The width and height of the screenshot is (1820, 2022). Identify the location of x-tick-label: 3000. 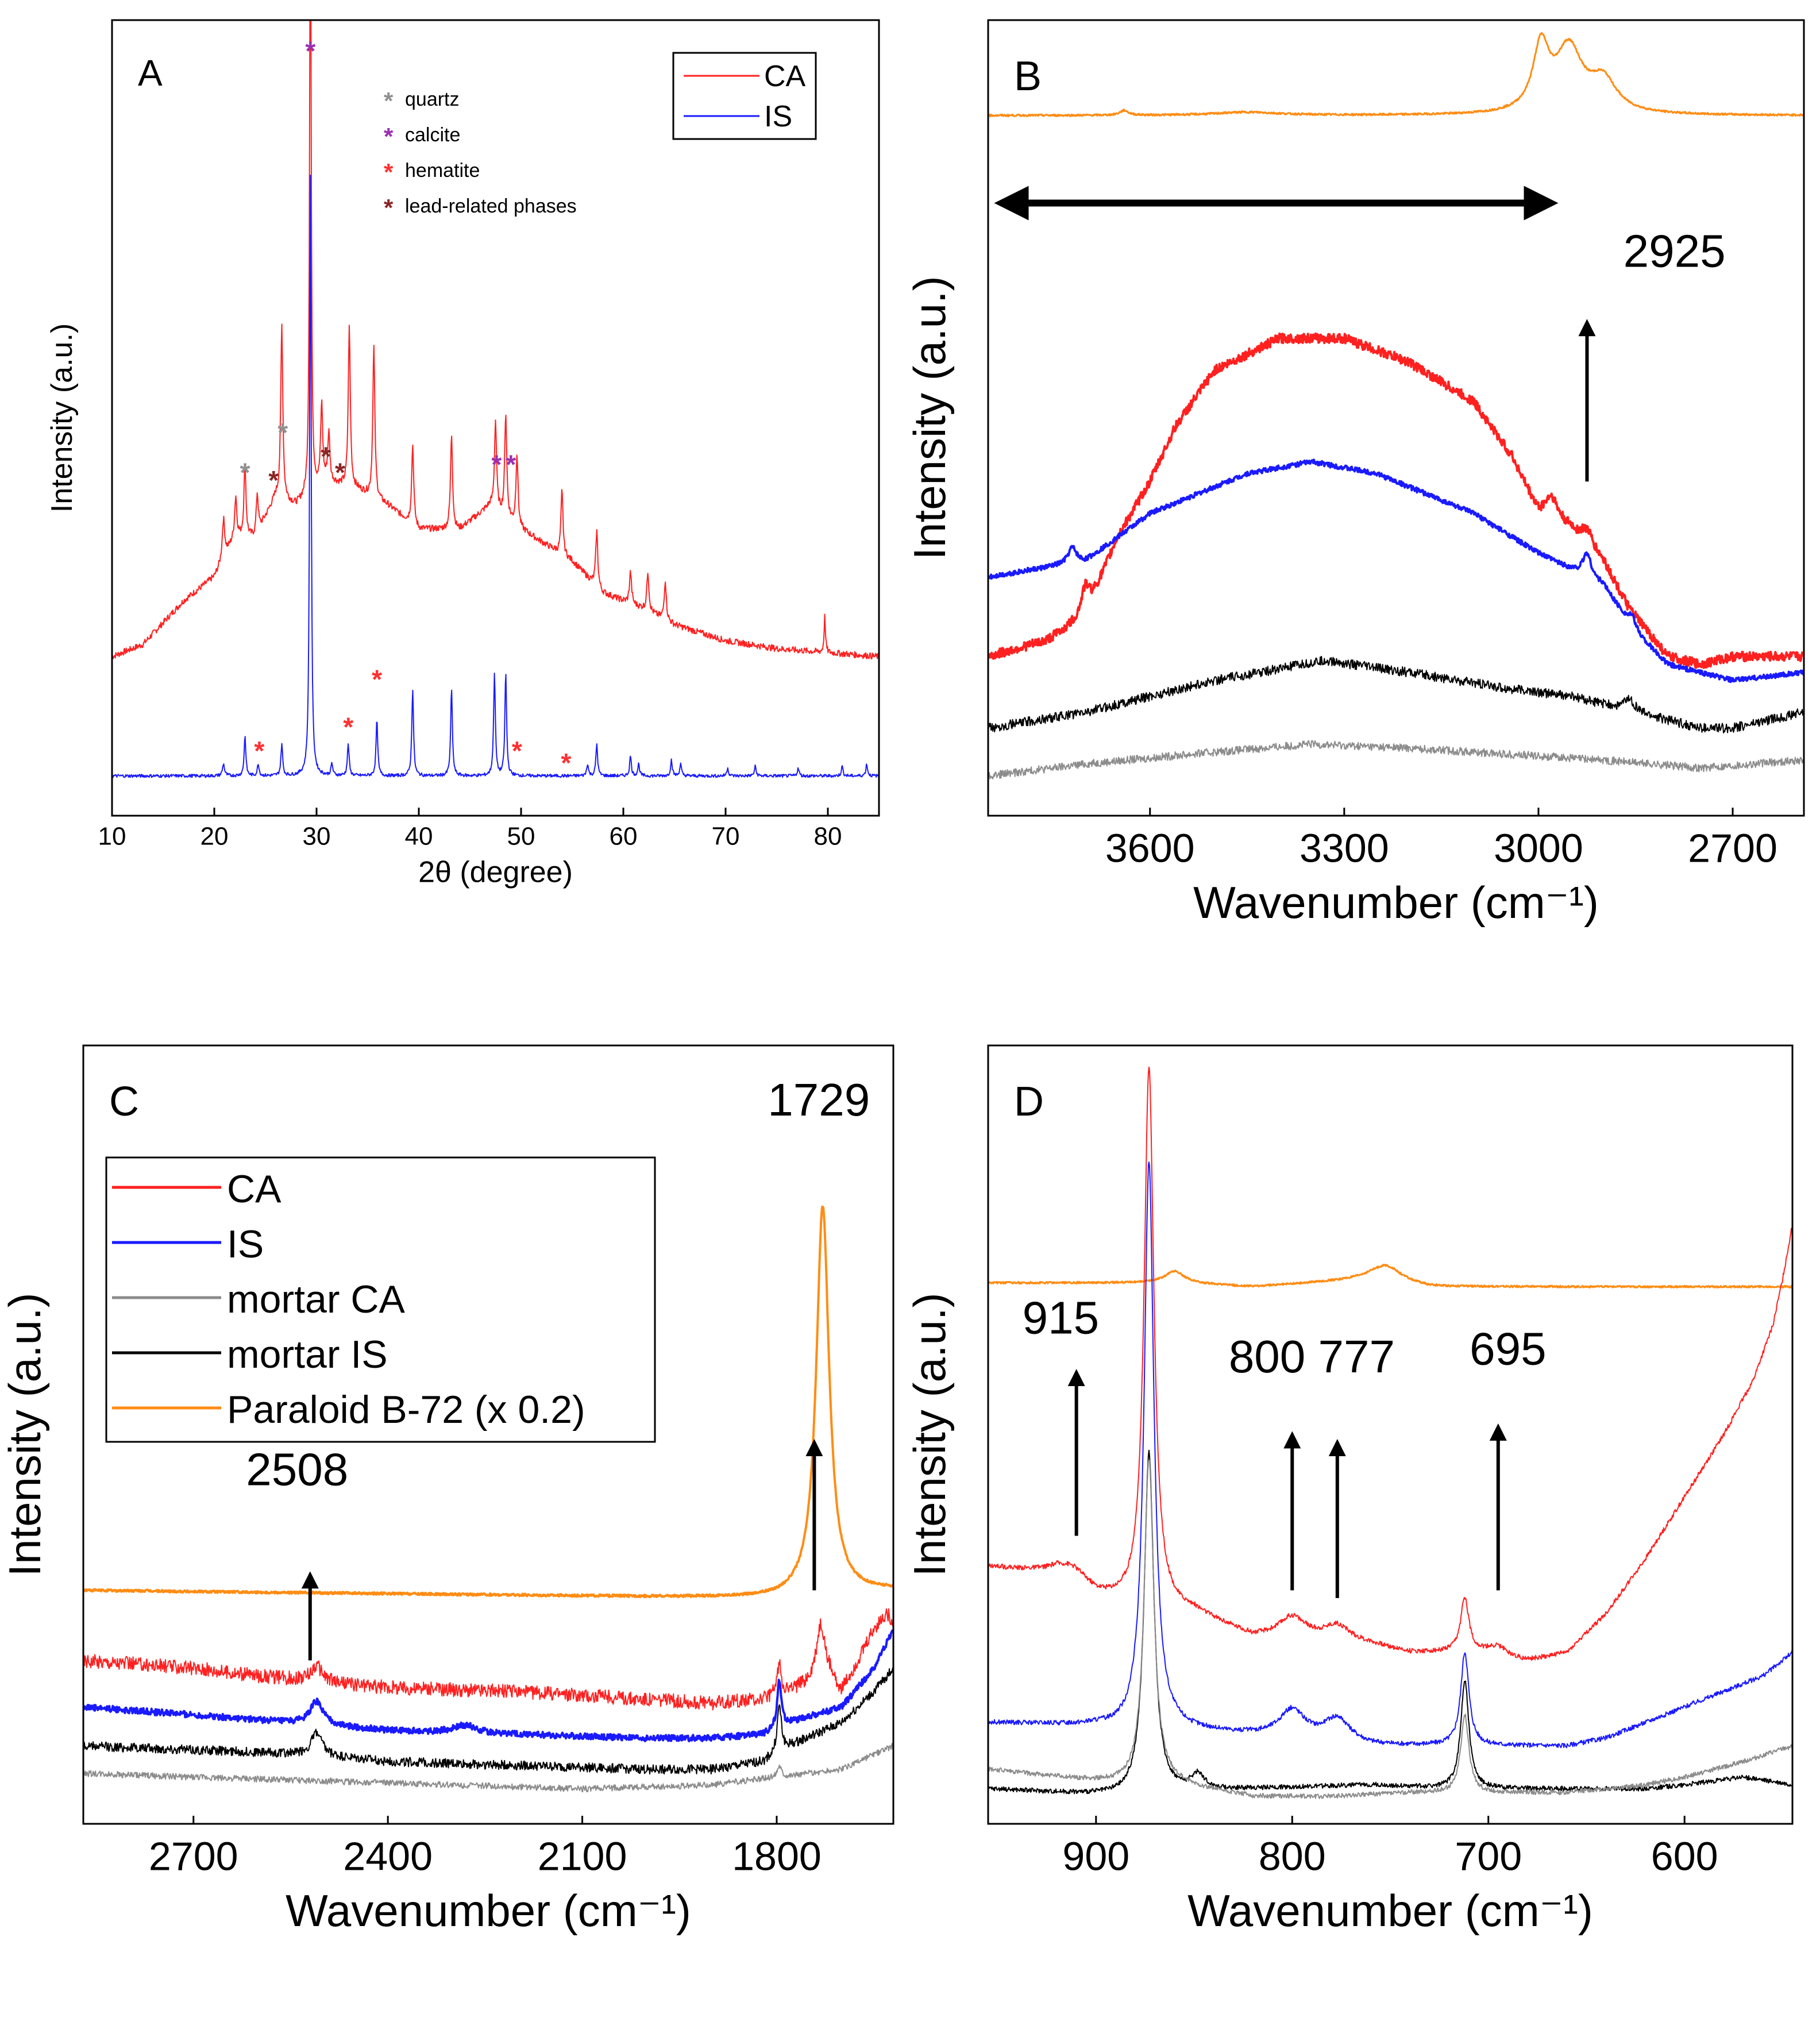
(1538, 848).